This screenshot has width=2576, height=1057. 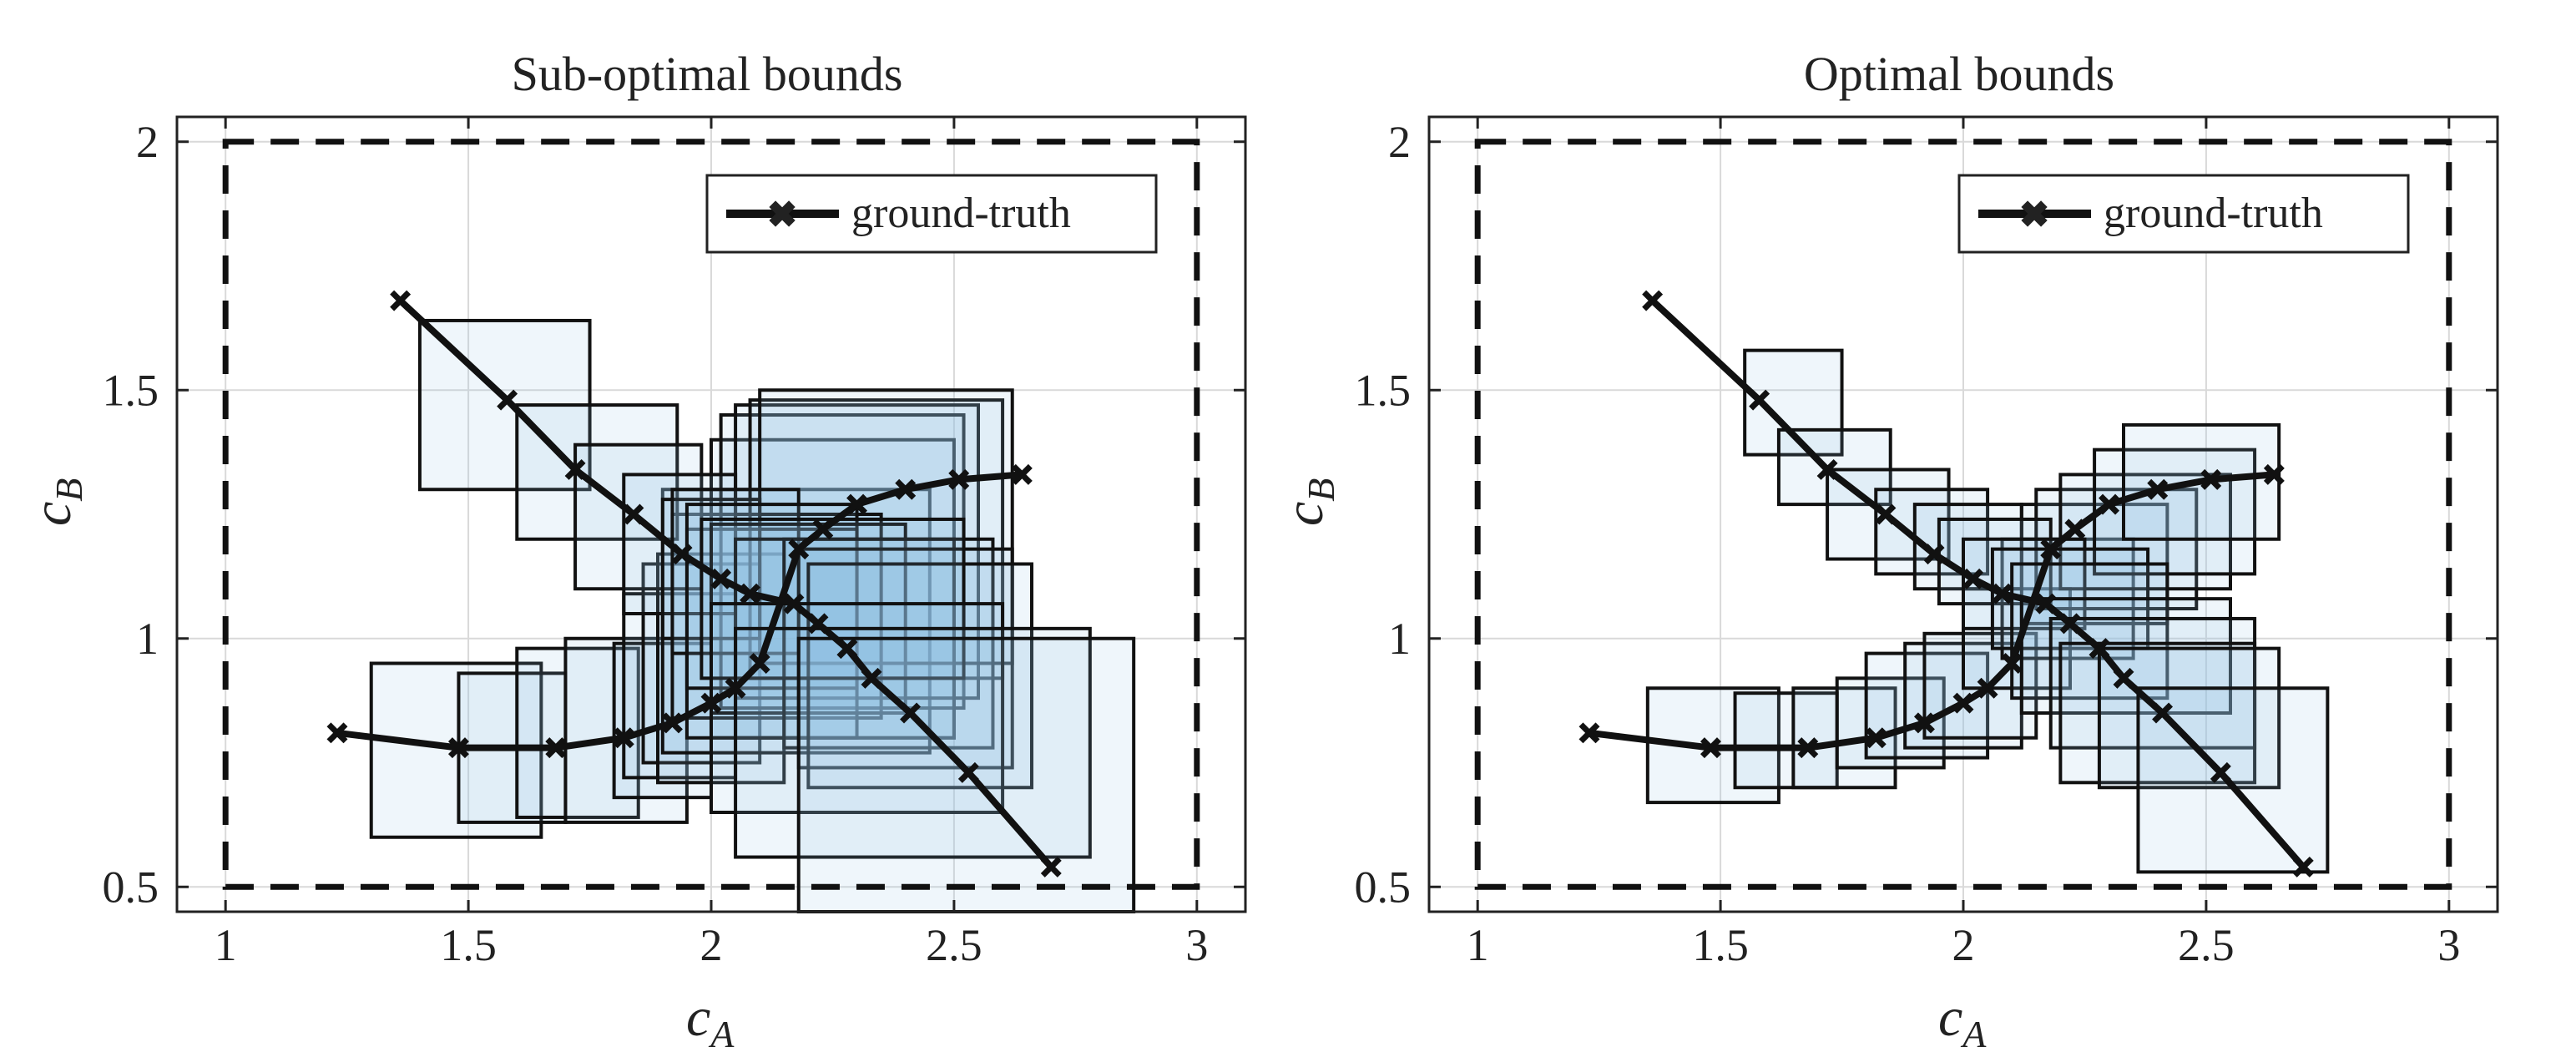 What do you see at coordinates (2448, 945) in the screenshot?
I see `right-x-tick-label: 3` at bounding box center [2448, 945].